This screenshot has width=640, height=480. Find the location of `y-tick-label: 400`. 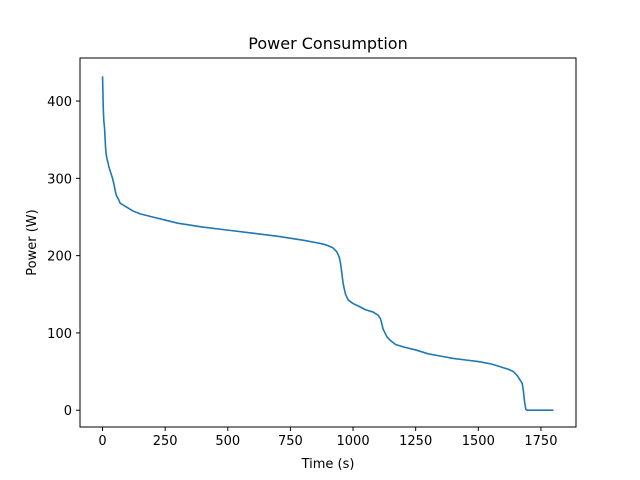

y-tick-label: 400 is located at coordinates (59, 102).